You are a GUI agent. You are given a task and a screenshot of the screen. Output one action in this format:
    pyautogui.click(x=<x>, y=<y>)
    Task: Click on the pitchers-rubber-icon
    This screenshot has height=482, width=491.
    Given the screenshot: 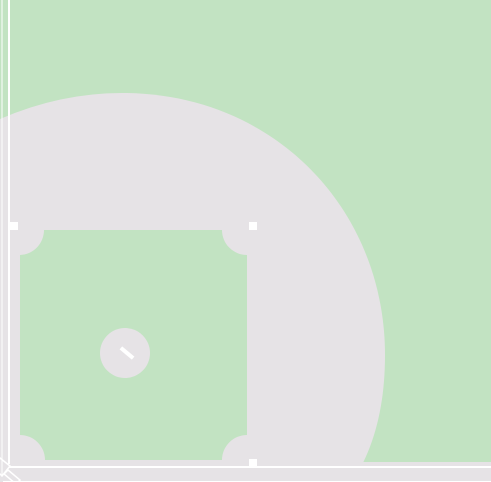 What is the action you would take?
    pyautogui.click(x=127, y=353)
    